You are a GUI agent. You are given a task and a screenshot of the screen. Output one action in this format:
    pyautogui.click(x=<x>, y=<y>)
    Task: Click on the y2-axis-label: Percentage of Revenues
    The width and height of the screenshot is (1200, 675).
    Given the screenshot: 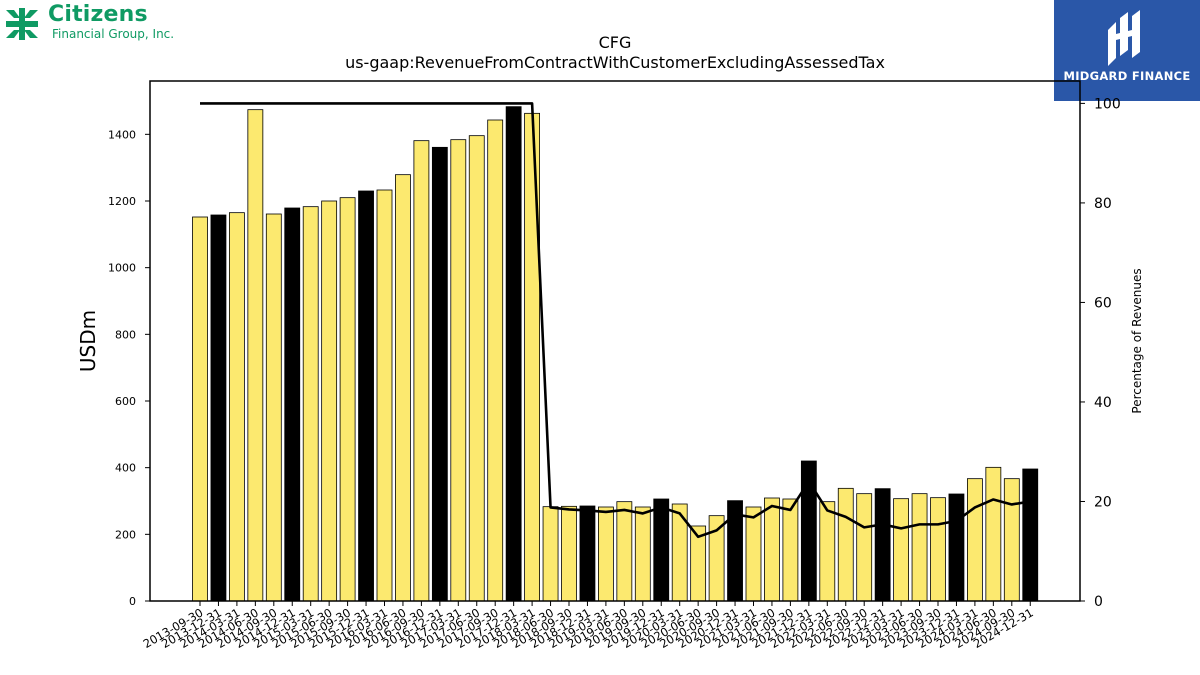 What is the action you would take?
    pyautogui.click(x=1137, y=340)
    